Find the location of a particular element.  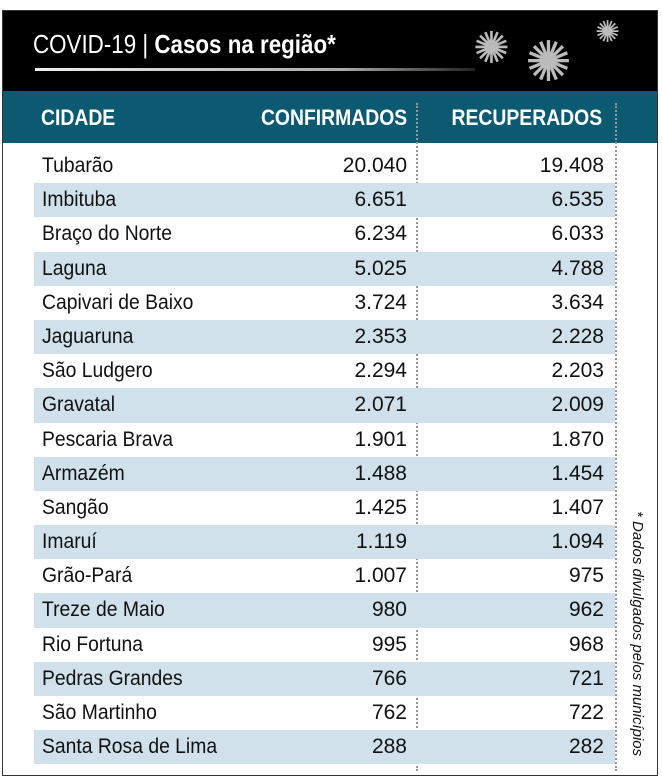

table-row: Pescaria Brava 1.901 1.870 is located at coordinates (324, 440).